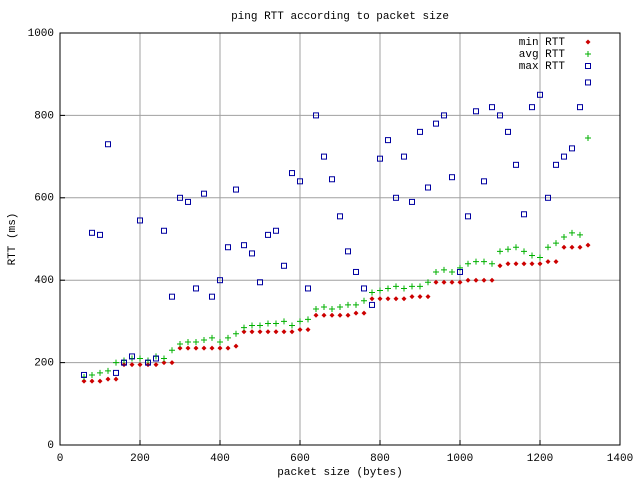 This screenshot has width=640, height=480. I want to click on x-tick-label: 1000, so click(460, 459).